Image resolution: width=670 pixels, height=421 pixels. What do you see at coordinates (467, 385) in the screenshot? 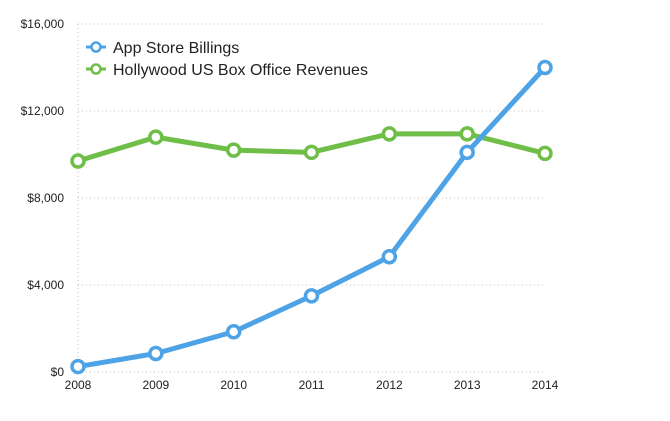
I see `x-tick-label: 2013` at bounding box center [467, 385].